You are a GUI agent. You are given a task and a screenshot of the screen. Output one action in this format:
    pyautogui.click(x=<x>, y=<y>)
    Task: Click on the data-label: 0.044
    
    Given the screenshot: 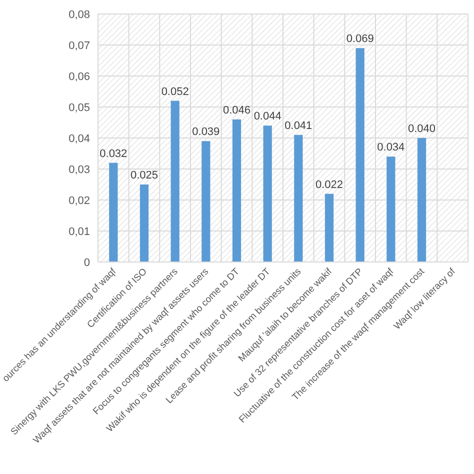 What is the action you would take?
    pyautogui.click(x=268, y=116)
    